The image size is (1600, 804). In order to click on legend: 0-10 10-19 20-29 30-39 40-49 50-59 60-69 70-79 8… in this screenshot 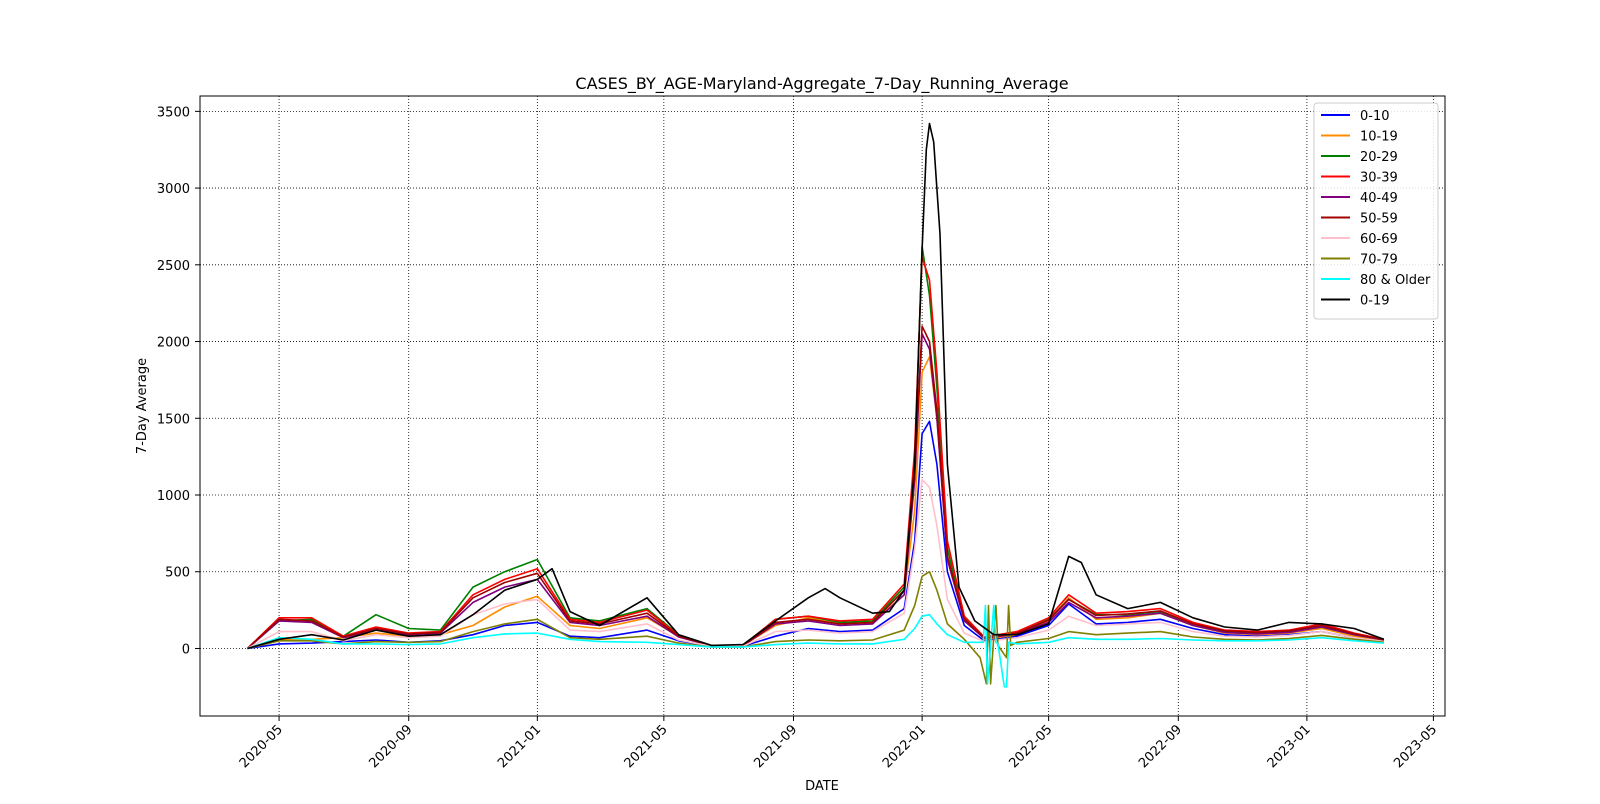, I will do `click(1376, 211)`.